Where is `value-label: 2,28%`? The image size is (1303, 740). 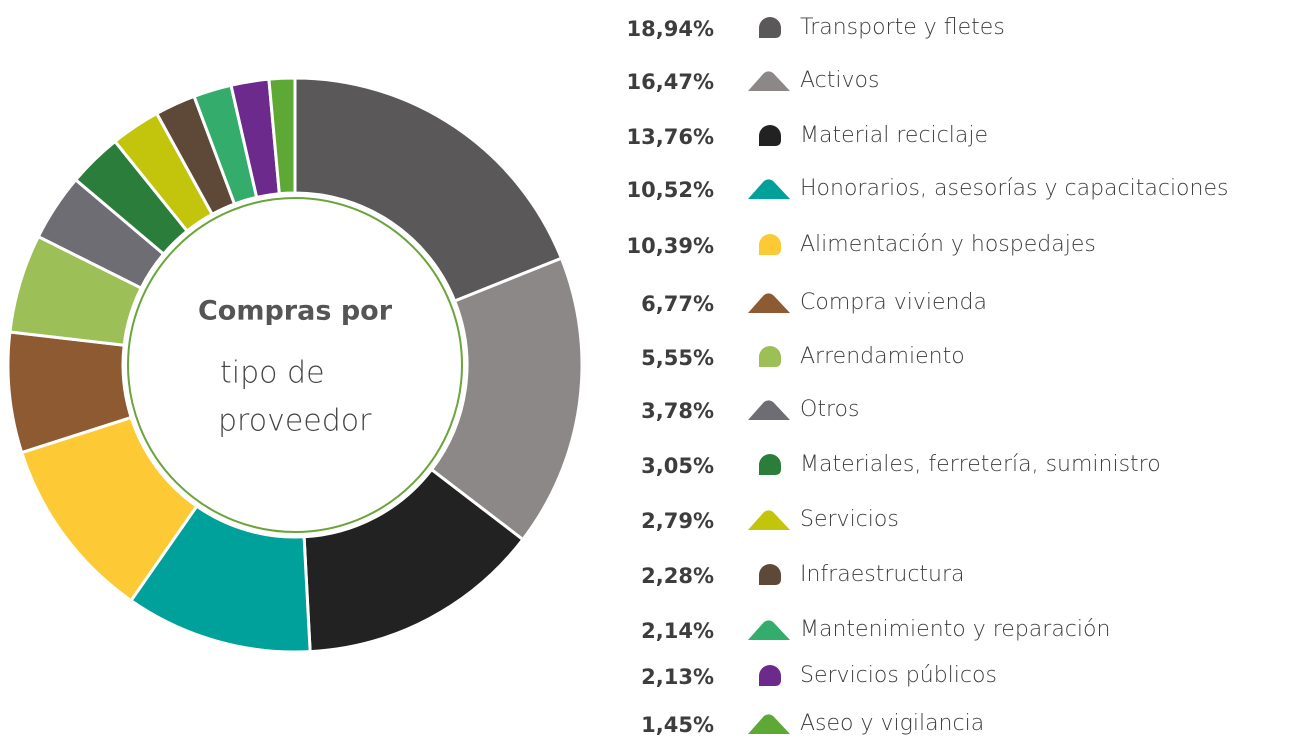 value-label: 2,28% is located at coordinates (677, 576).